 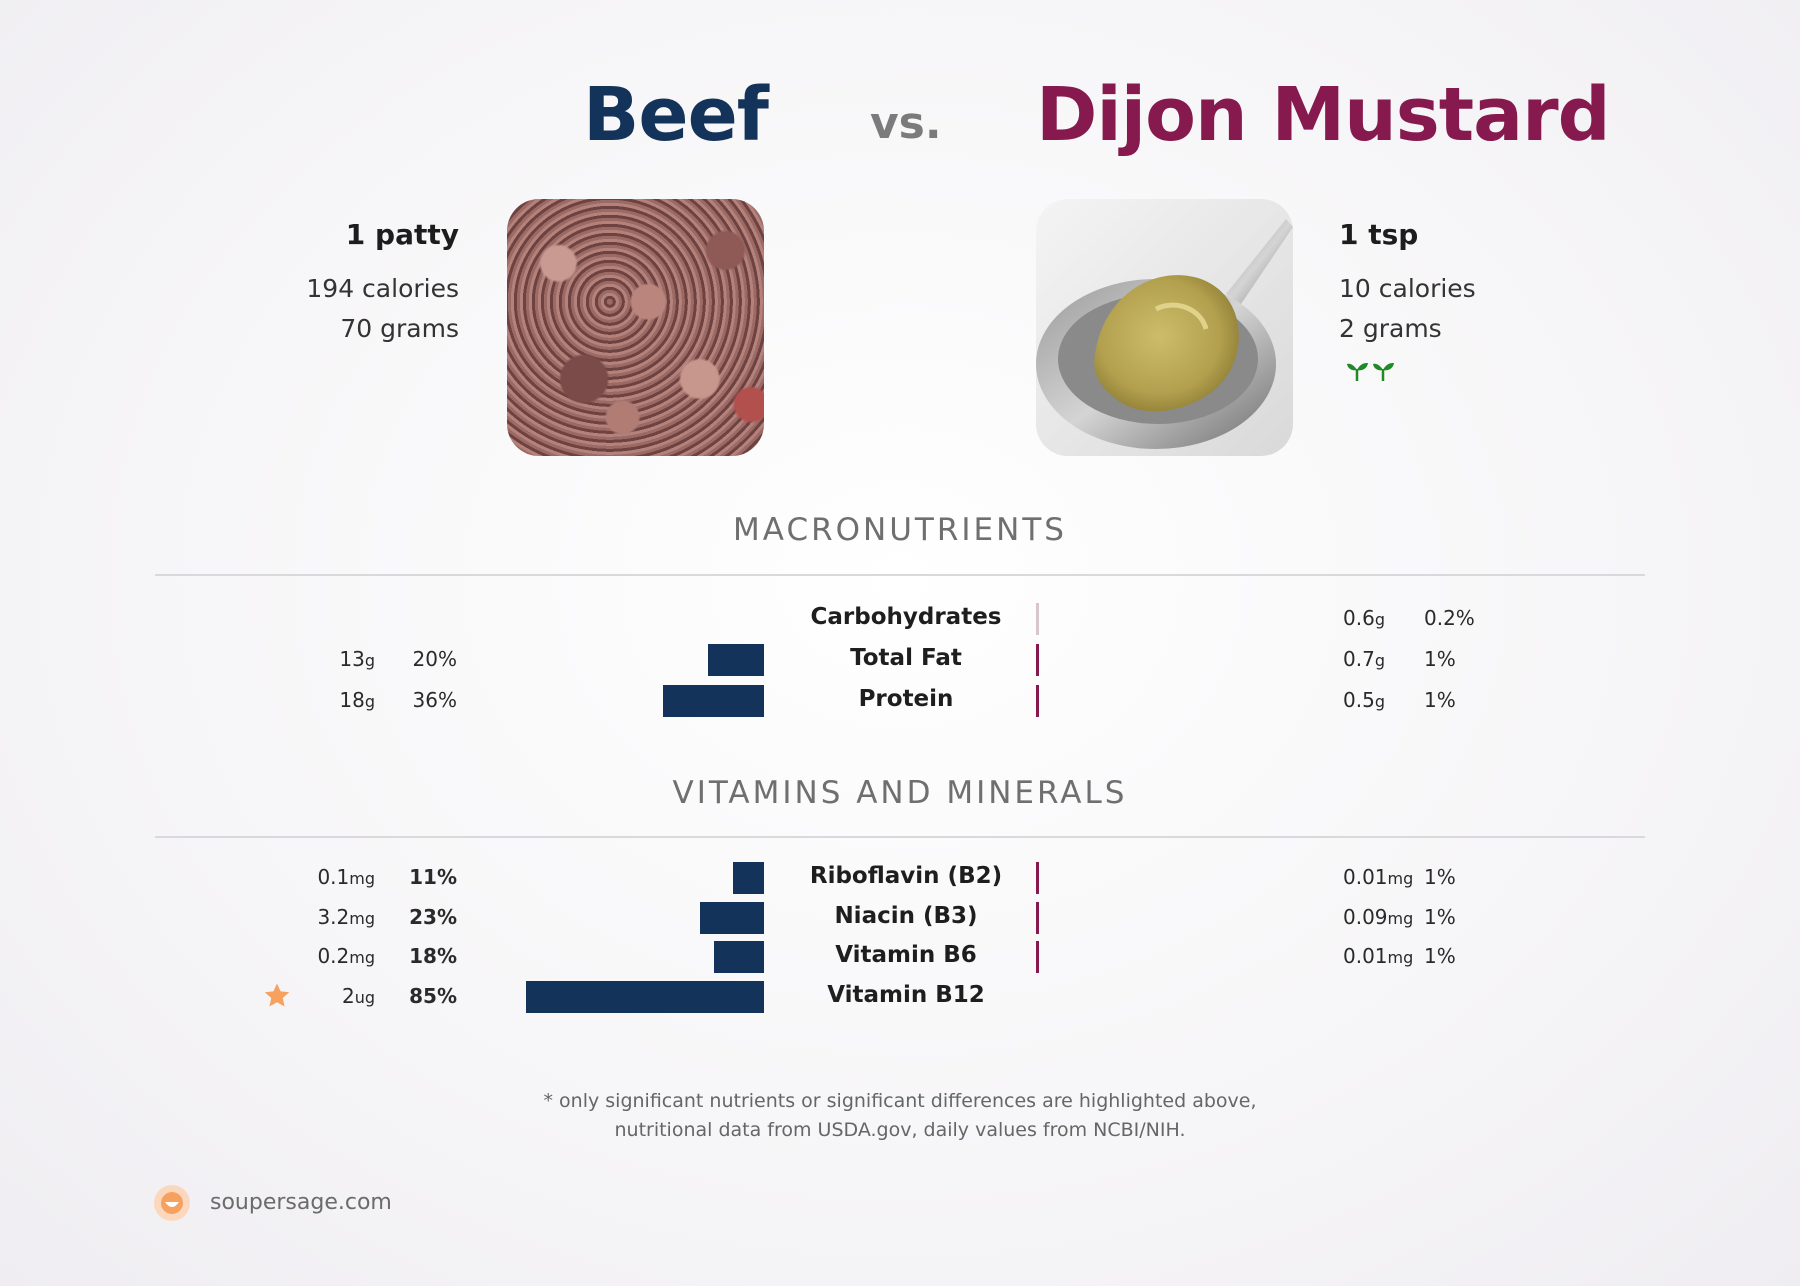 What do you see at coordinates (676, 115) in the screenshot?
I see `left-food-title: Beef` at bounding box center [676, 115].